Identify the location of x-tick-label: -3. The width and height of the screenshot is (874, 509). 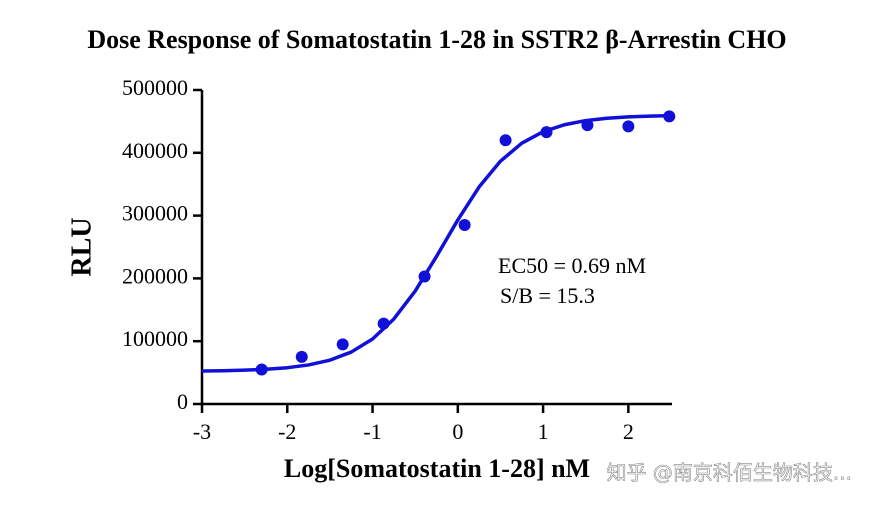
(202, 431).